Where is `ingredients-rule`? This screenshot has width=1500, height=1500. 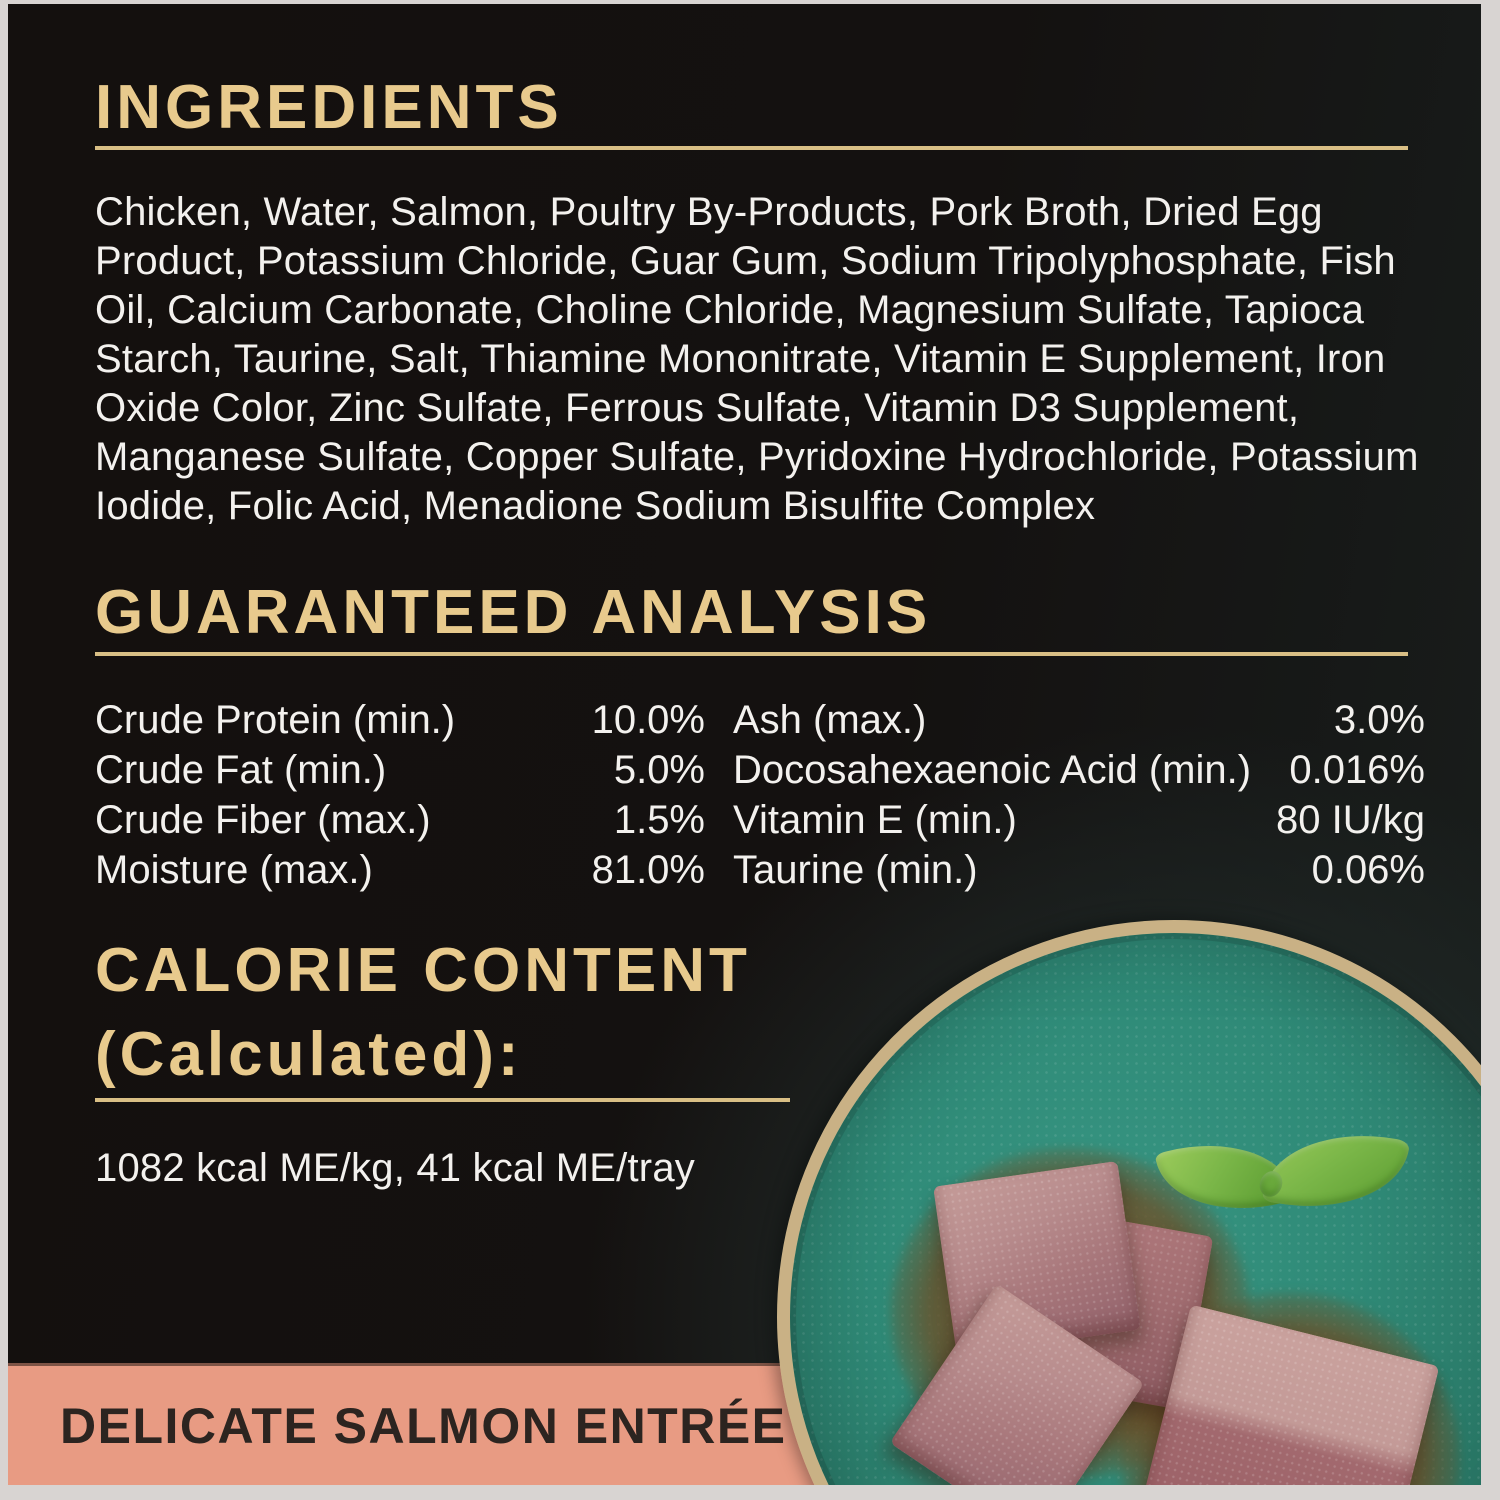
ingredients-rule is located at coordinates (751, 148).